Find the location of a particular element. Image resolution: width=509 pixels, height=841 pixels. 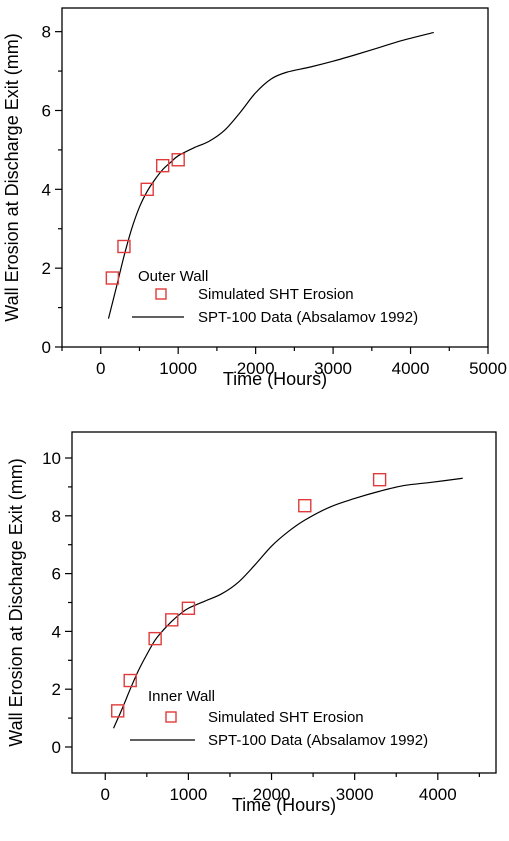

panel-label: Outer Wall is located at coordinates (173, 276).